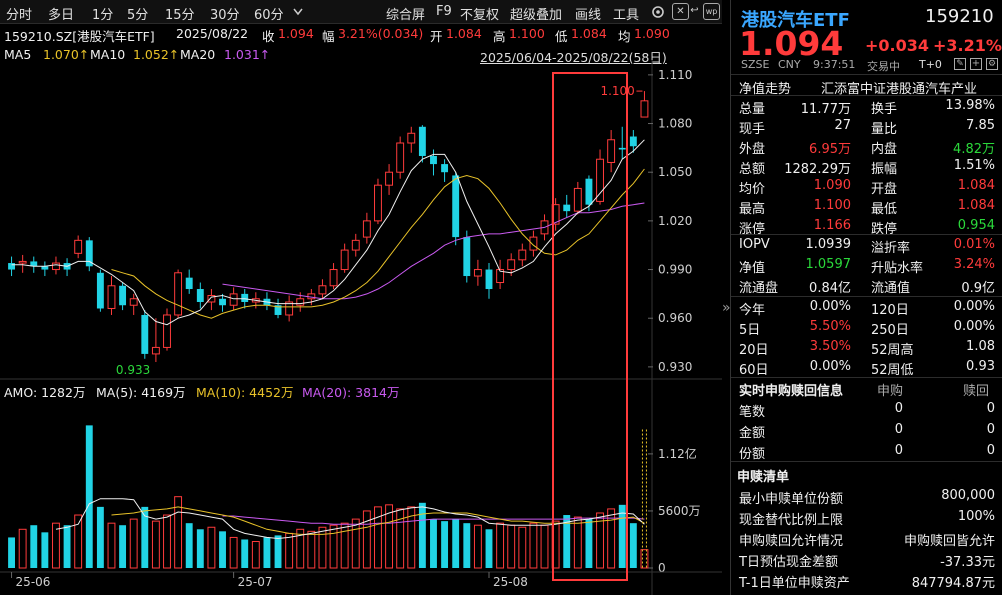  Describe the element at coordinates (866, 226) in the screenshot. I see `list-item: 涨停 1.166 跌停 0.954` at that location.